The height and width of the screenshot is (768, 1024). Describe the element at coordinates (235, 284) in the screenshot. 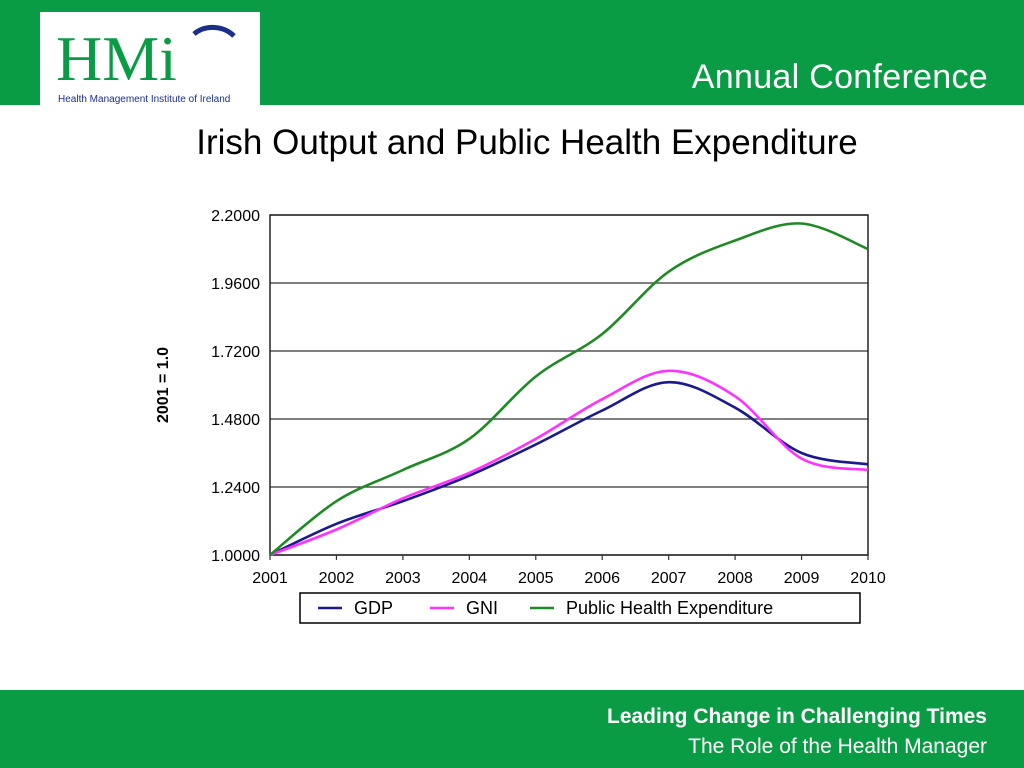

I see `y-tick-label: 1.9600` at that location.